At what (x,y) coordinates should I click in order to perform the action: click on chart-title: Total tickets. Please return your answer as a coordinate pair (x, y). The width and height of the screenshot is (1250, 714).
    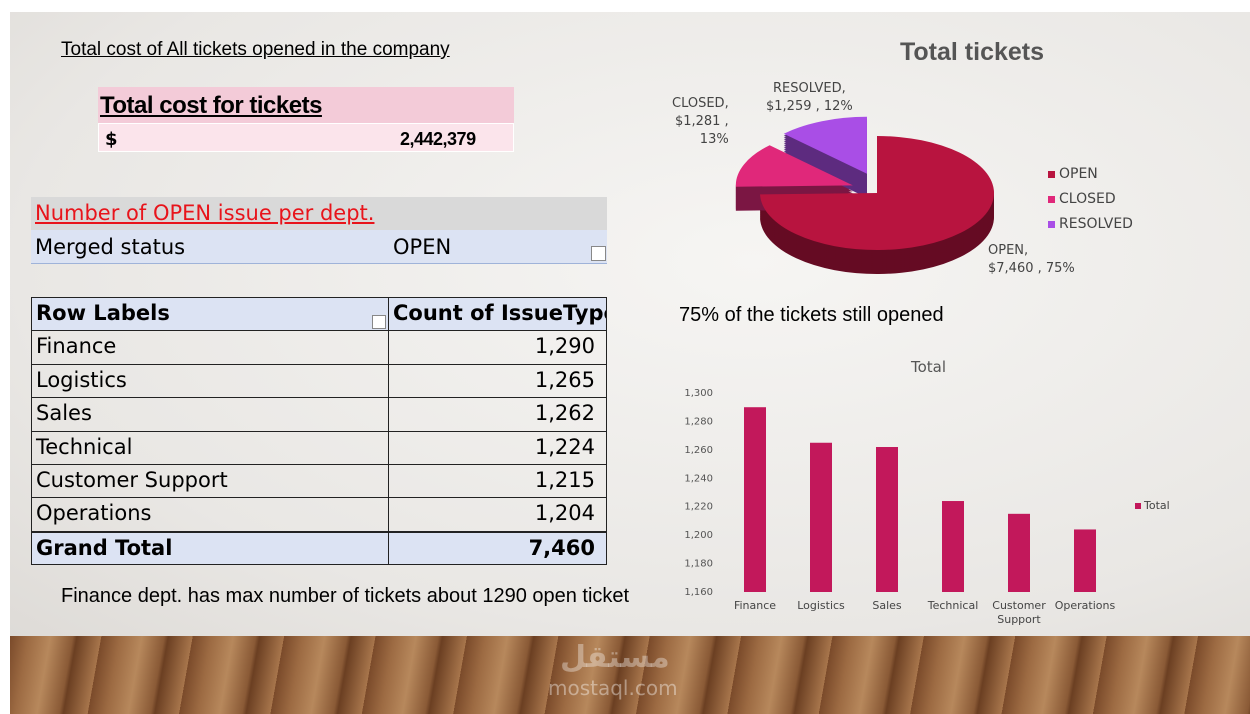
    Looking at the image, I should click on (972, 52).